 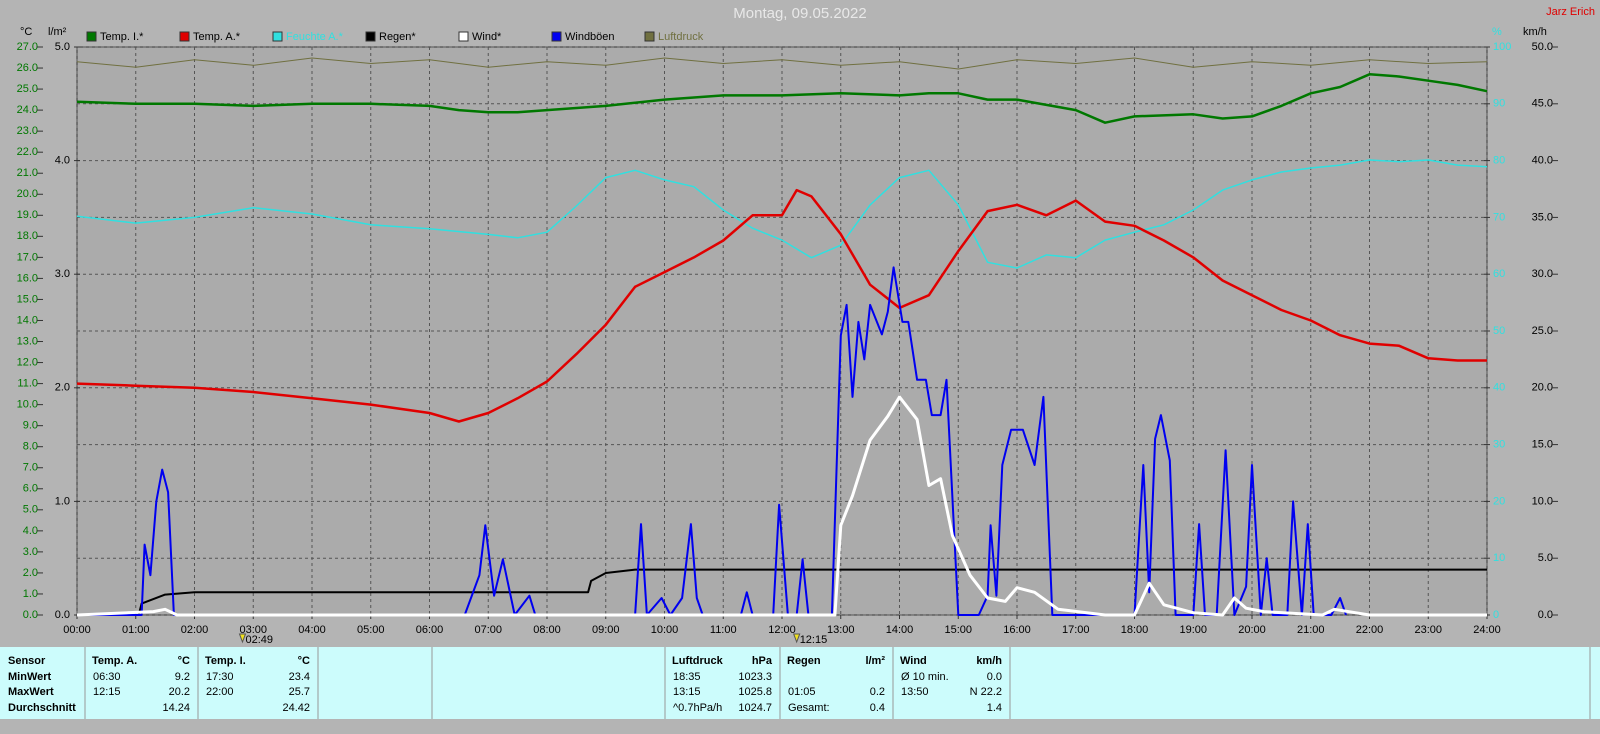 I want to click on summary-cell-value: N 22.2, so click(x=986, y=692).